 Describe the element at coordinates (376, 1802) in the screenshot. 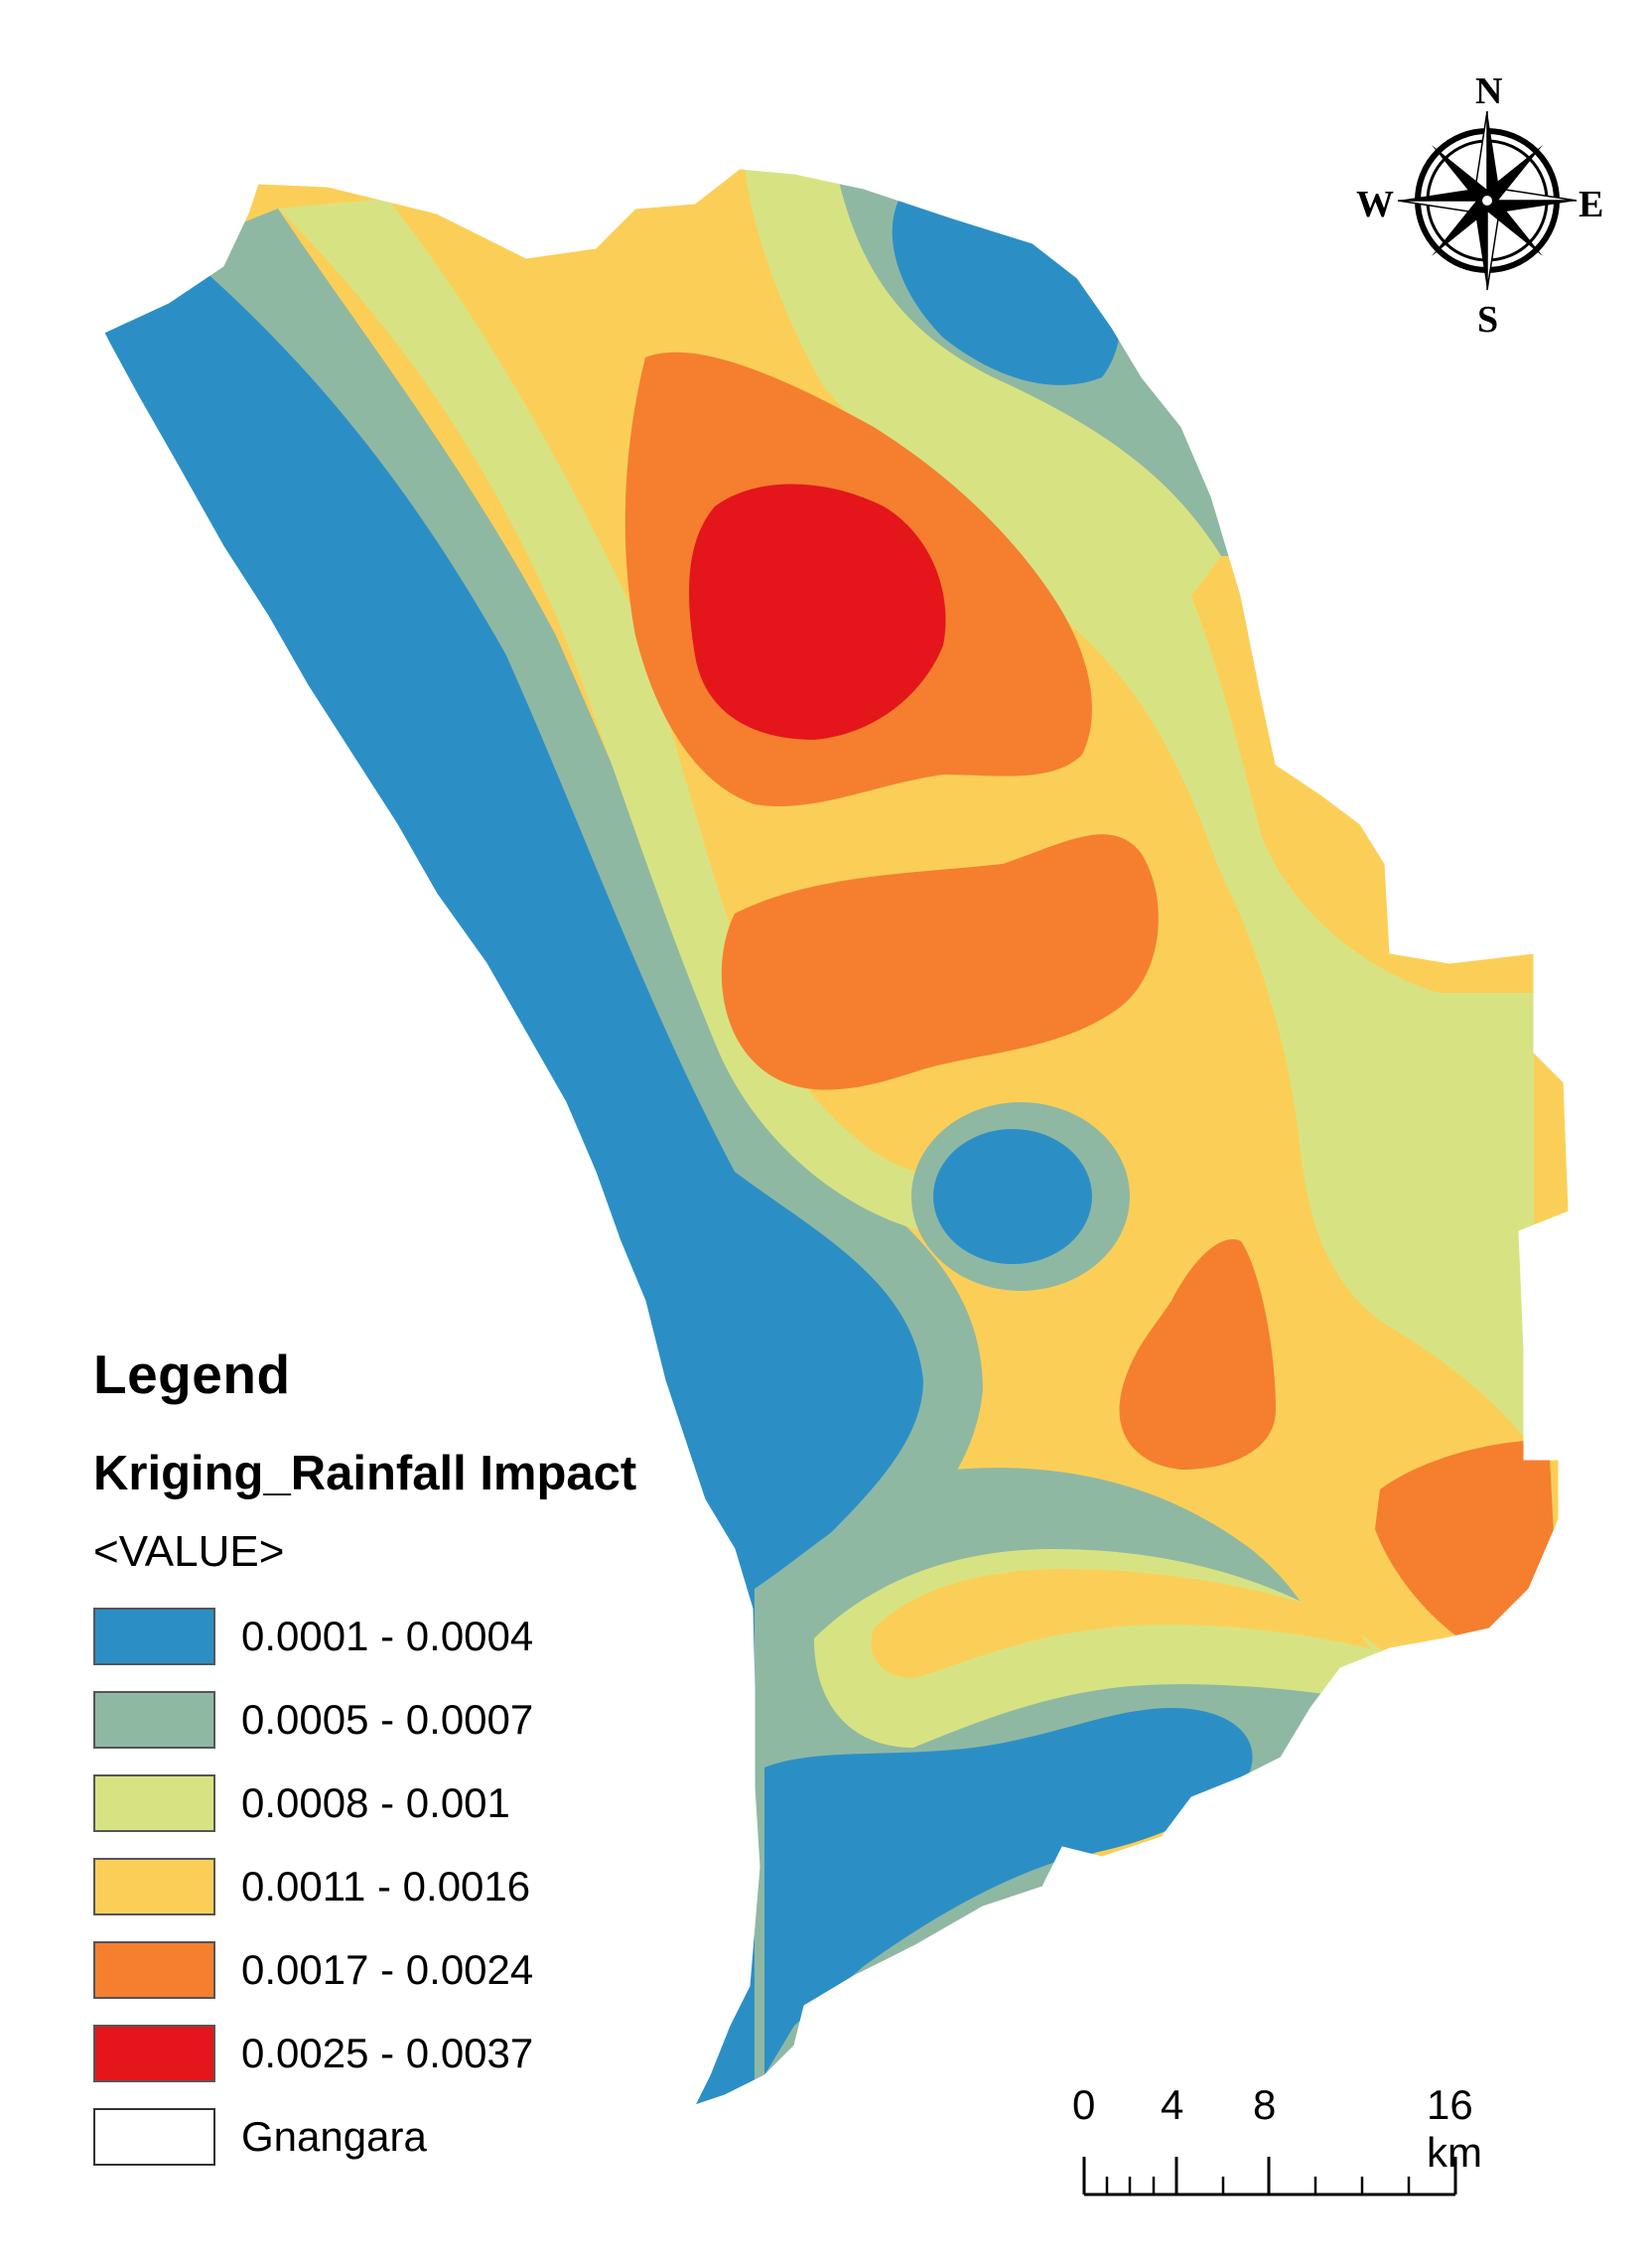

I see `legend-item-label: 0.0008 - 0.001` at that location.